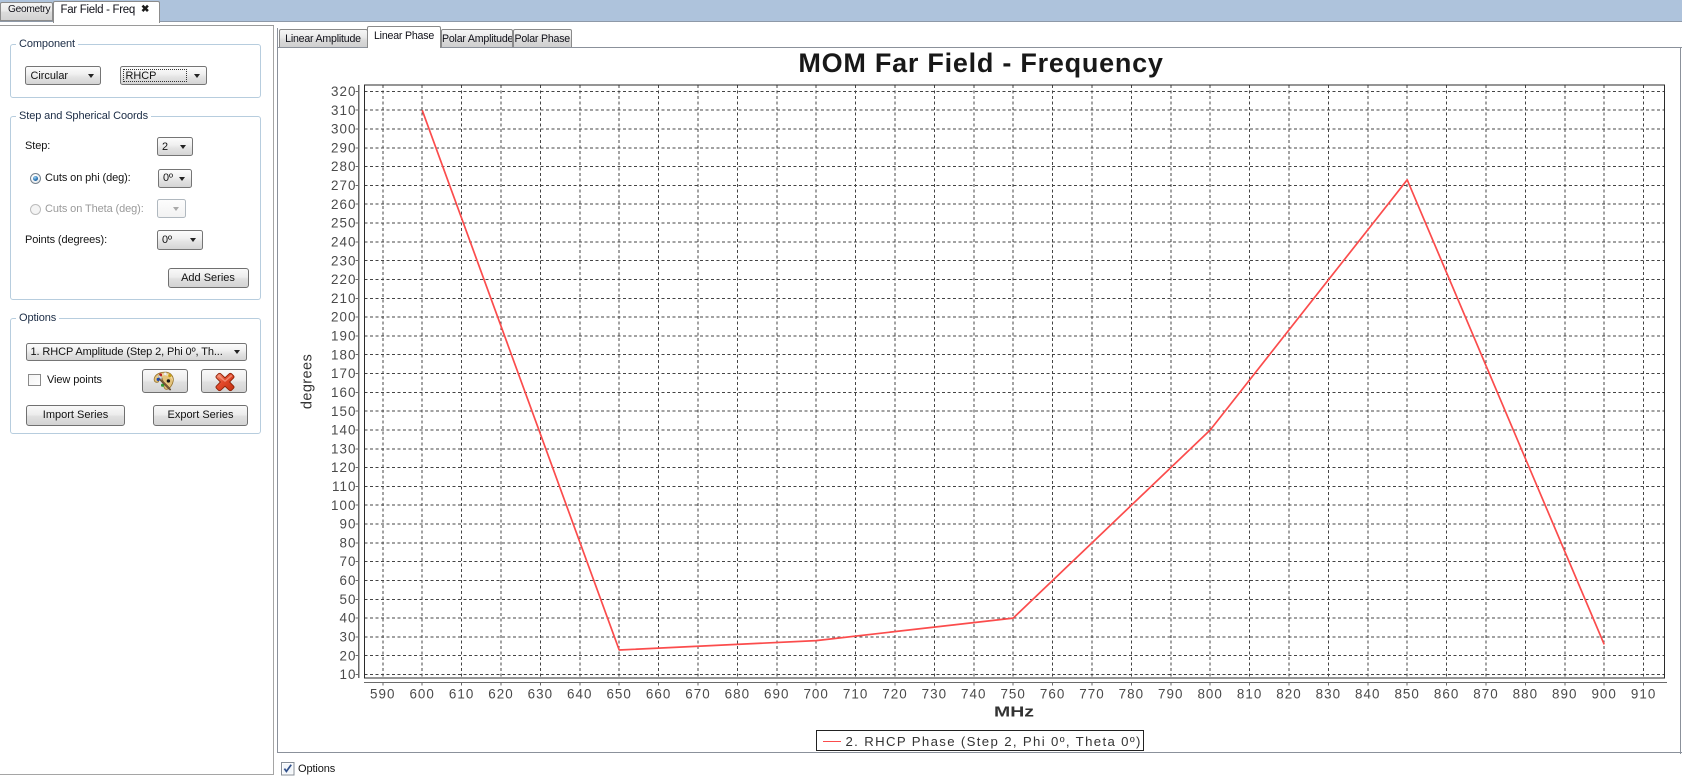  I want to click on svg-text: 20, so click(348, 655).